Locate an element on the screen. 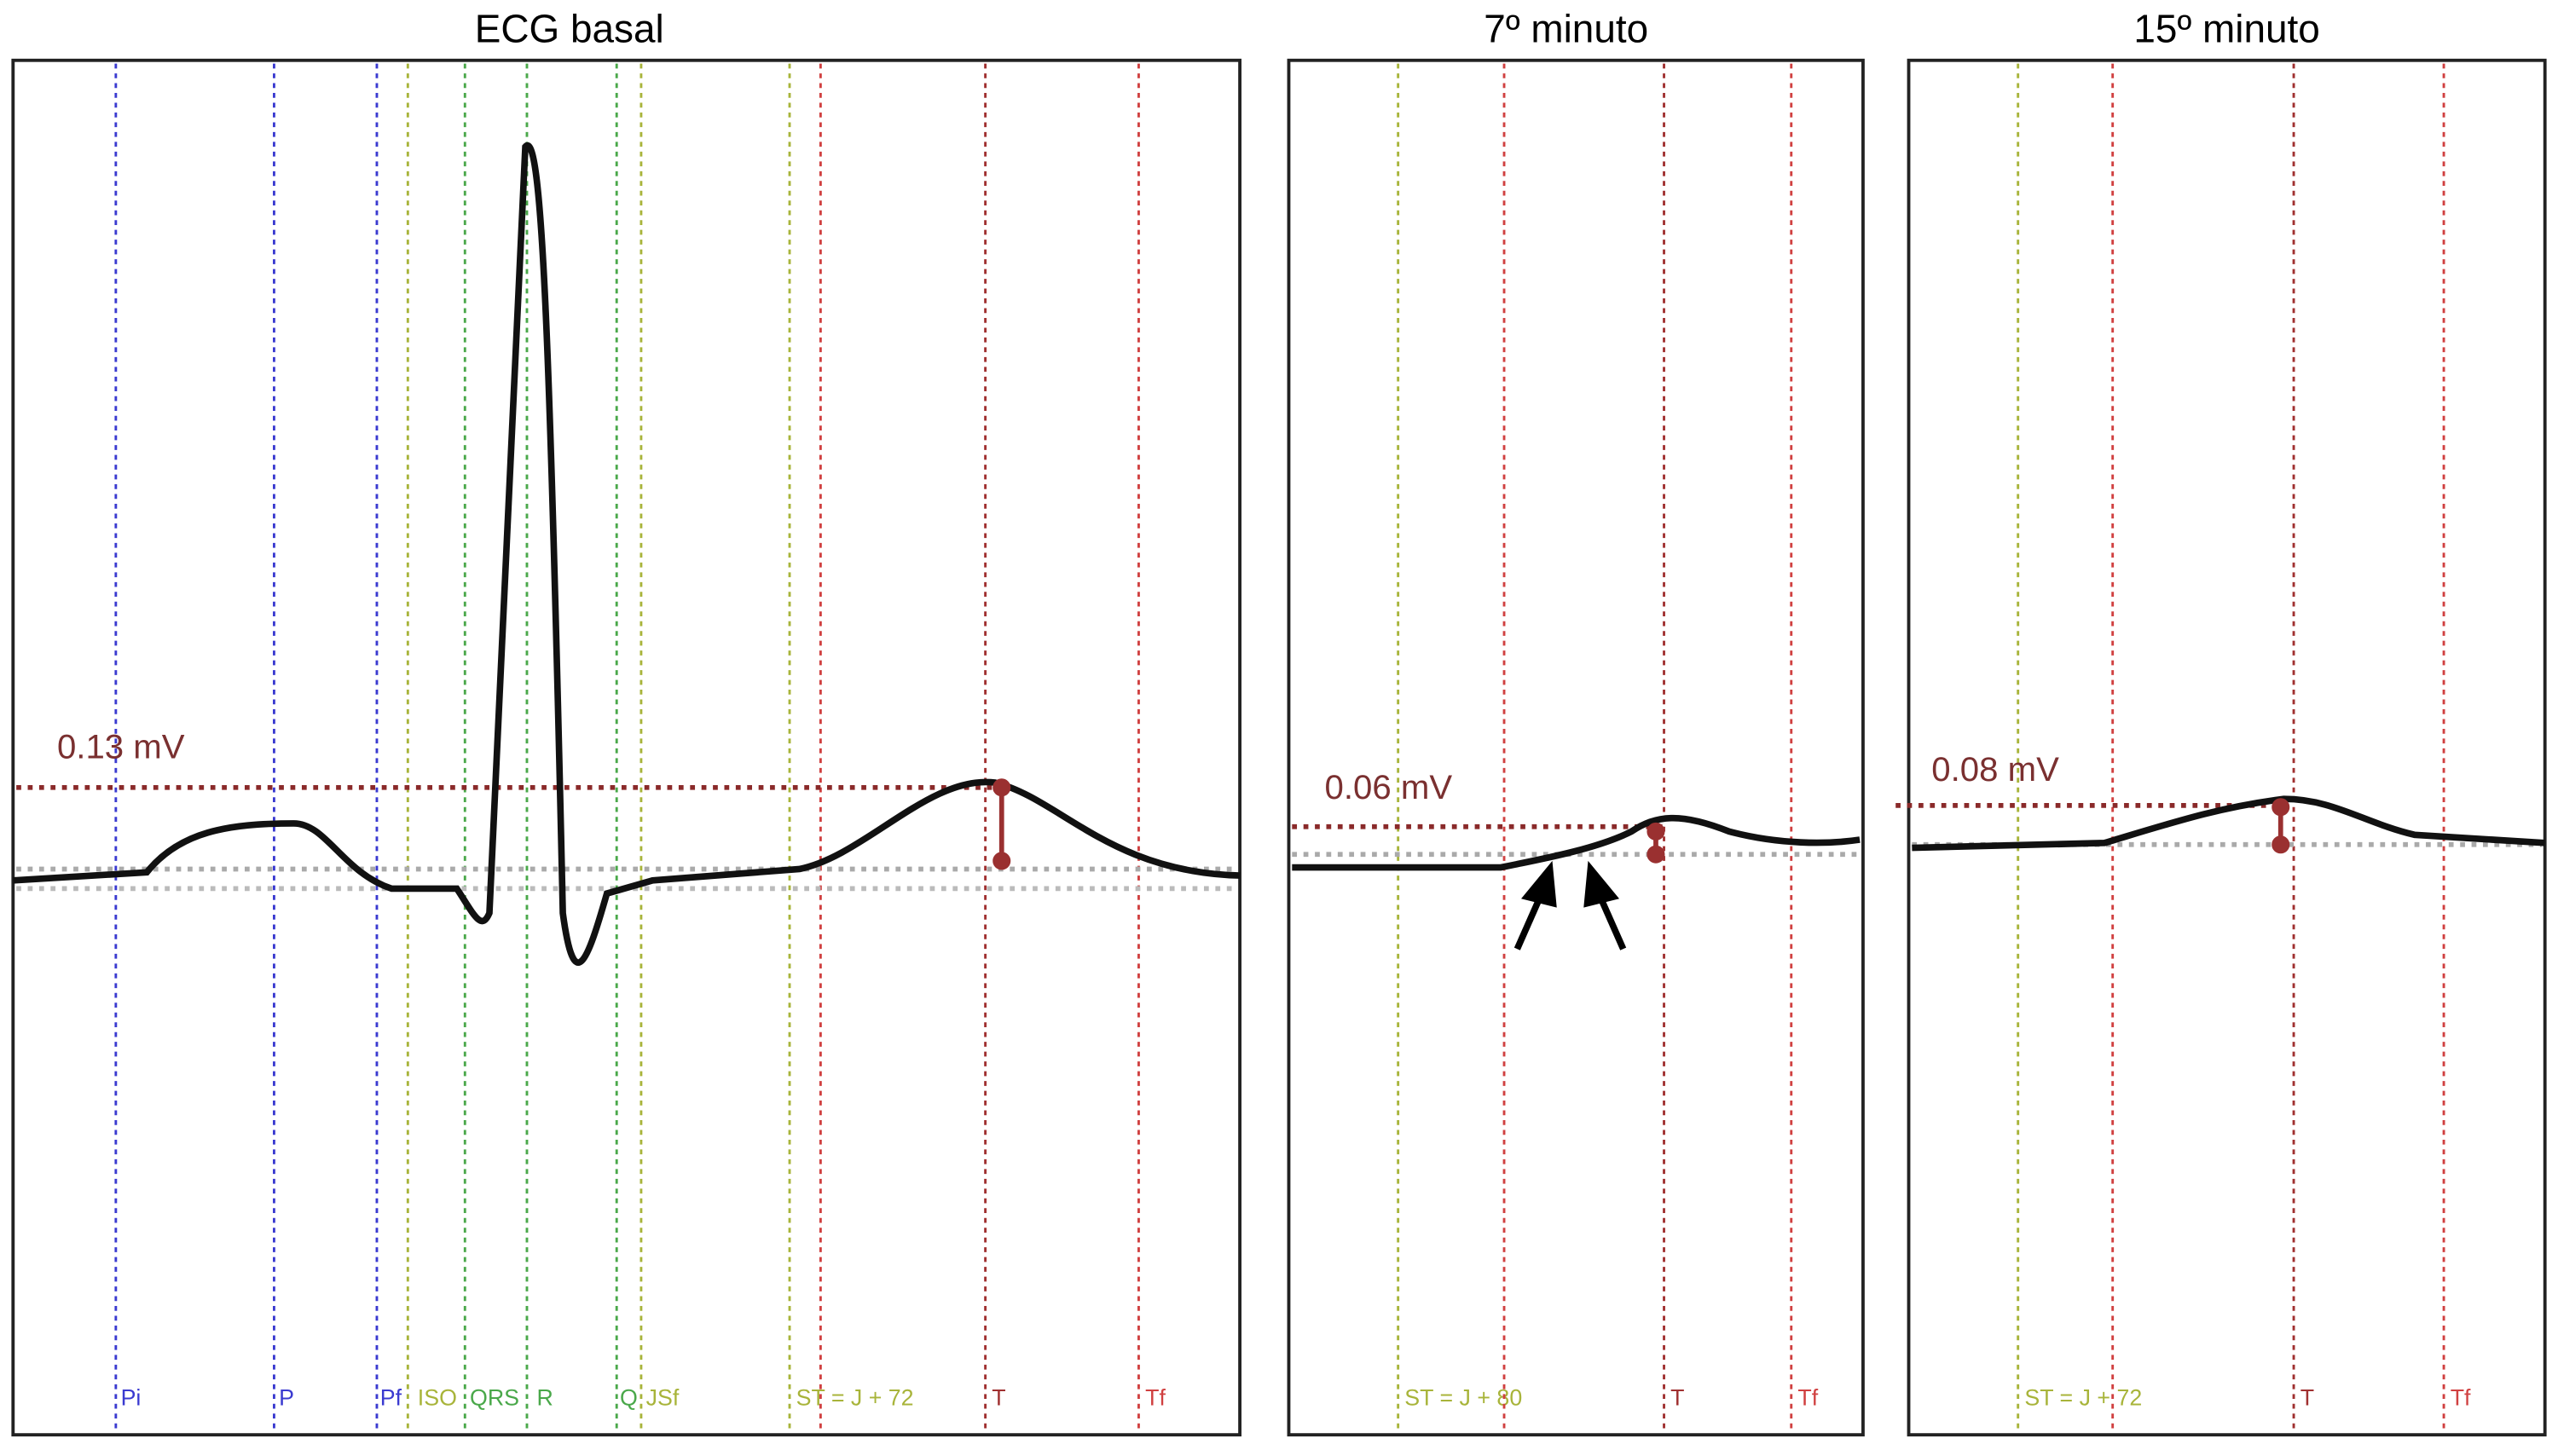  marker-label: JSf is located at coordinates (663, 1398).